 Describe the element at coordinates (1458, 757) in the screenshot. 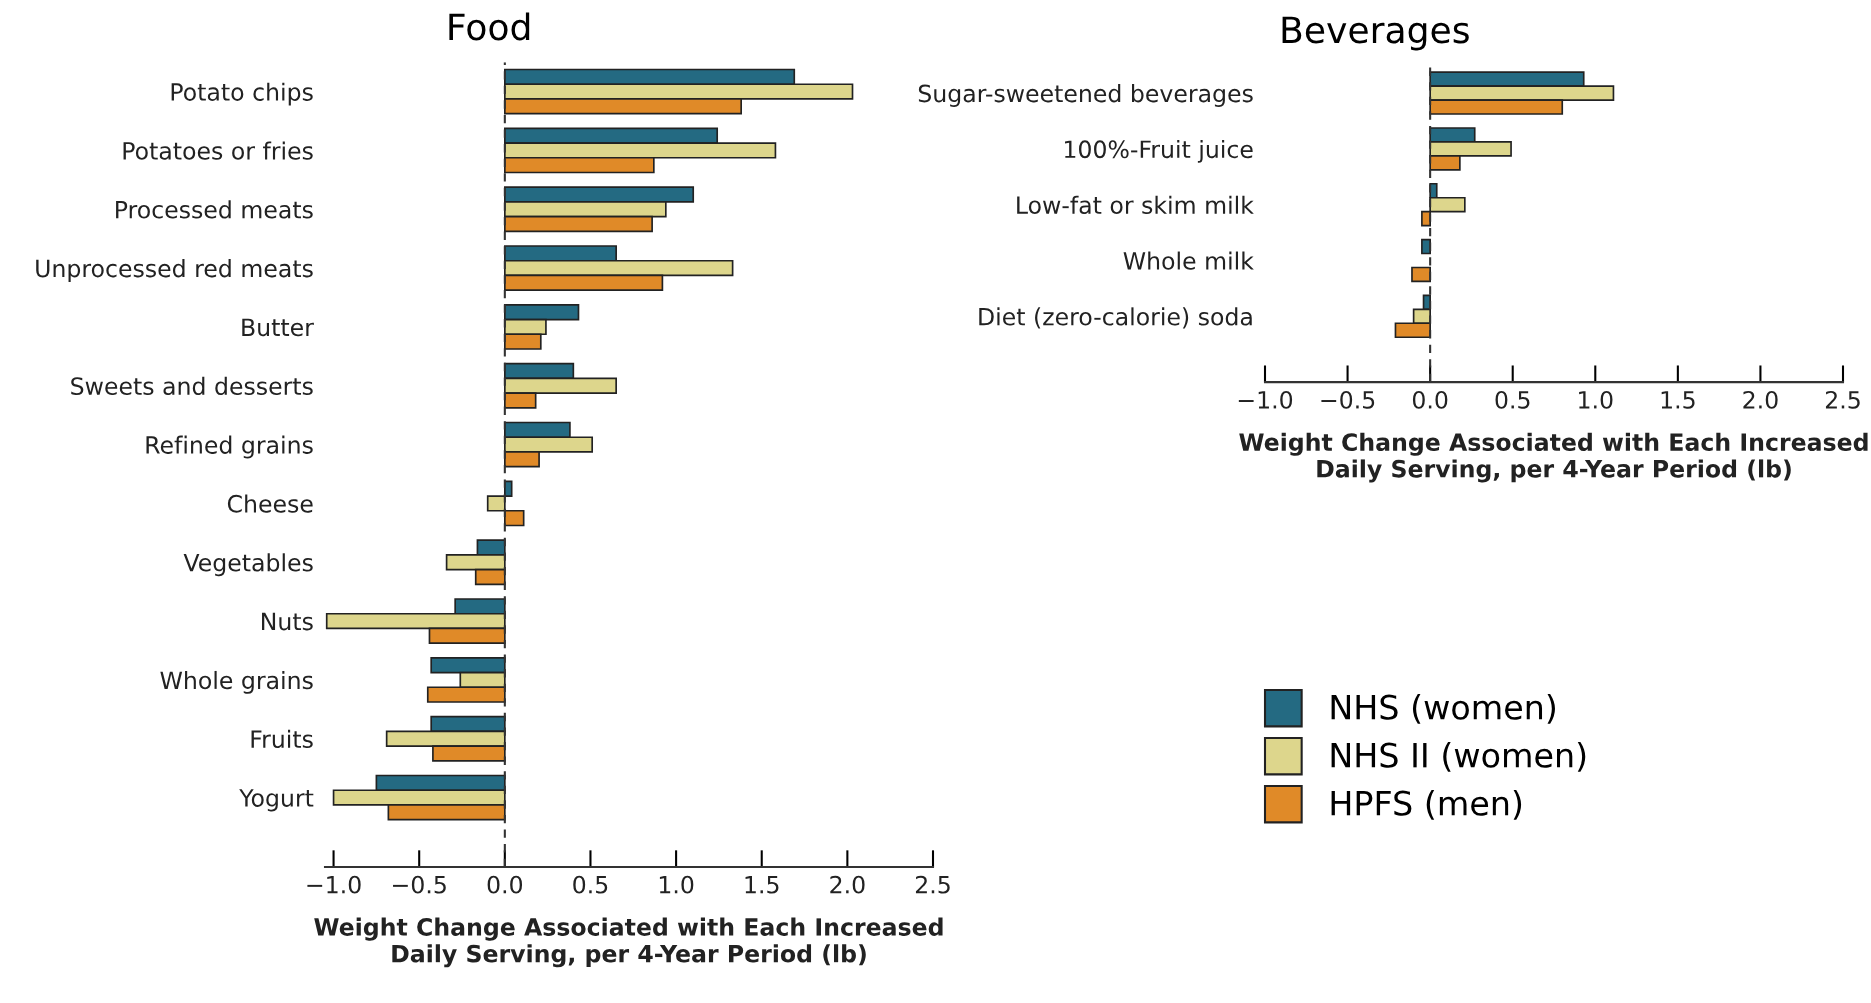

I see `legend-label: NHS II (women)` at that location.